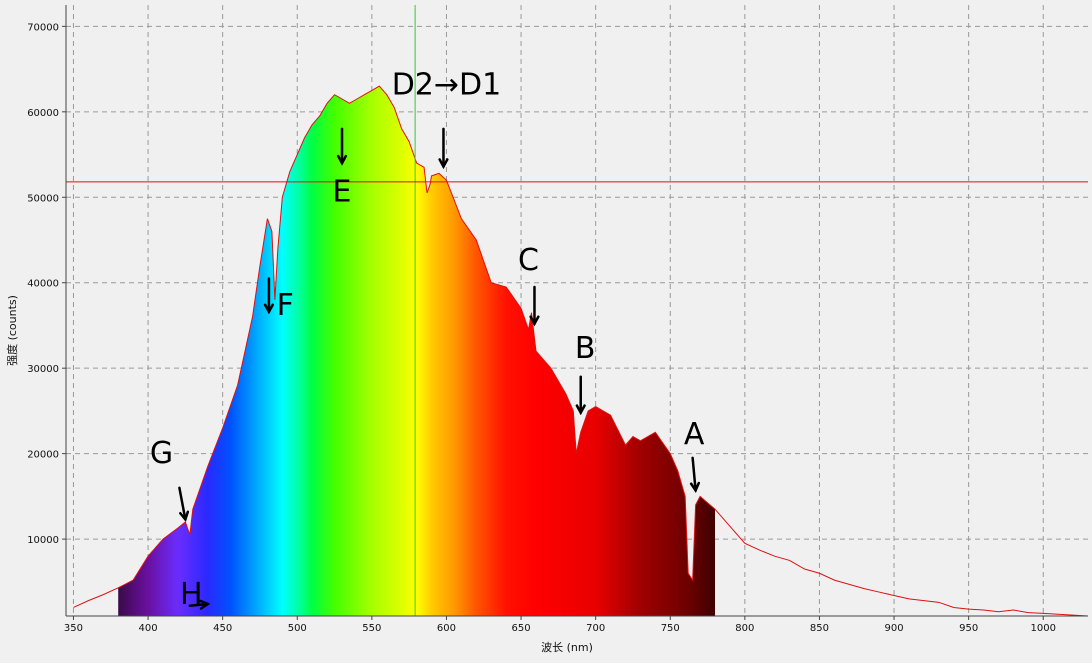  I want to click on y-axis-title: 强度 (counts), so click(12, 330).